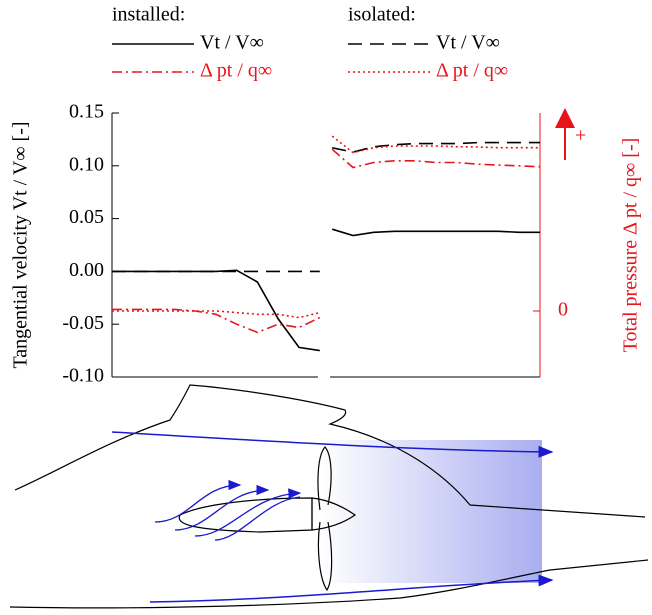 The width and height of the screenshot is (652, 615). What do you see at coordinates (334, 514) in the screenshot?
I see `spinner` at bounding box center [334, 514].